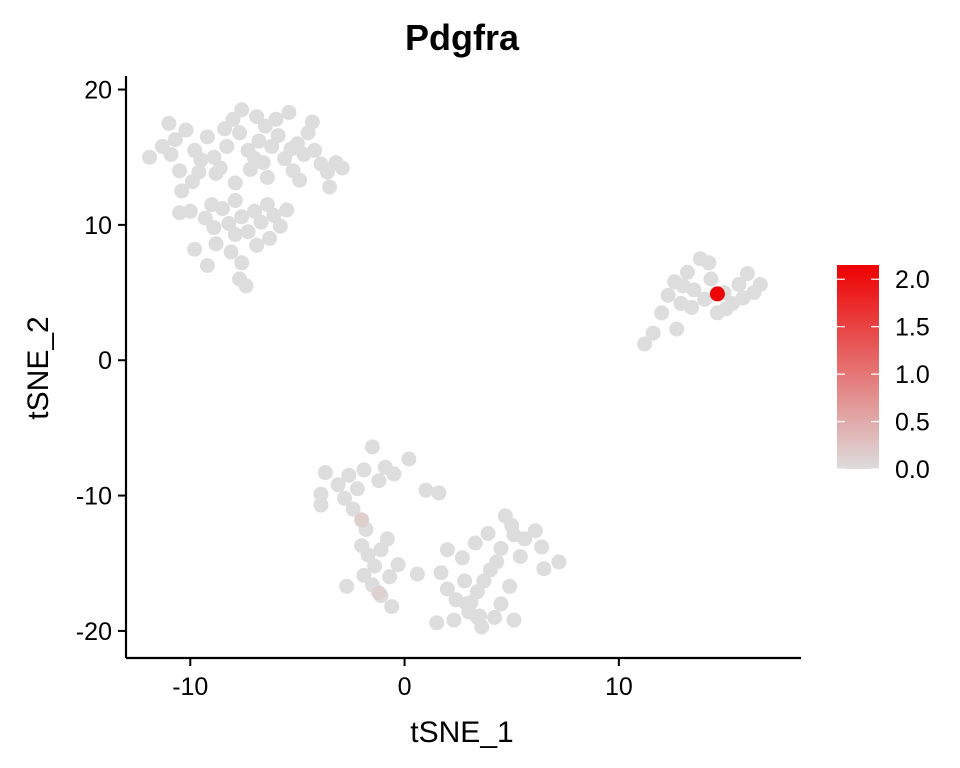 The height and width of the screenshot is (768, 960). Describe the element at coordinates (883, 375) in the screenshot. I see `colorbar-ticks: 0.0 0.5 1.0 1.5 2.0` at that location.